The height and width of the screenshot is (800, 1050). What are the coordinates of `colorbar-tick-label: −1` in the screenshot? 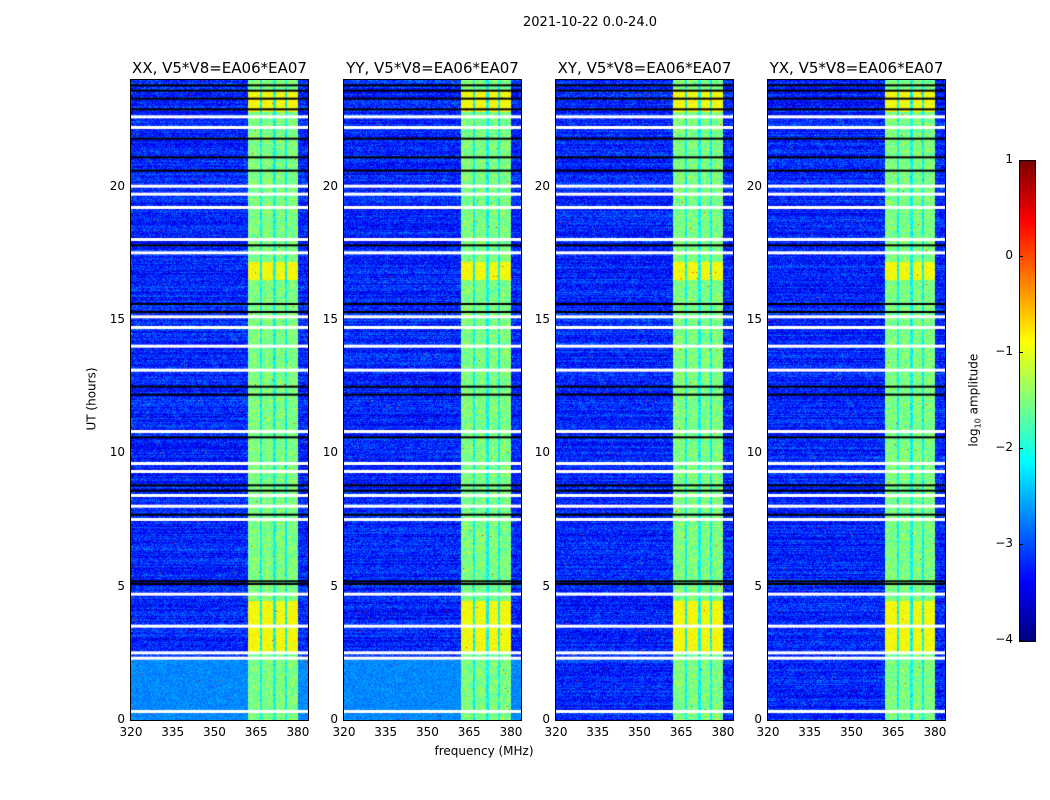 It's located at (1004, 351).